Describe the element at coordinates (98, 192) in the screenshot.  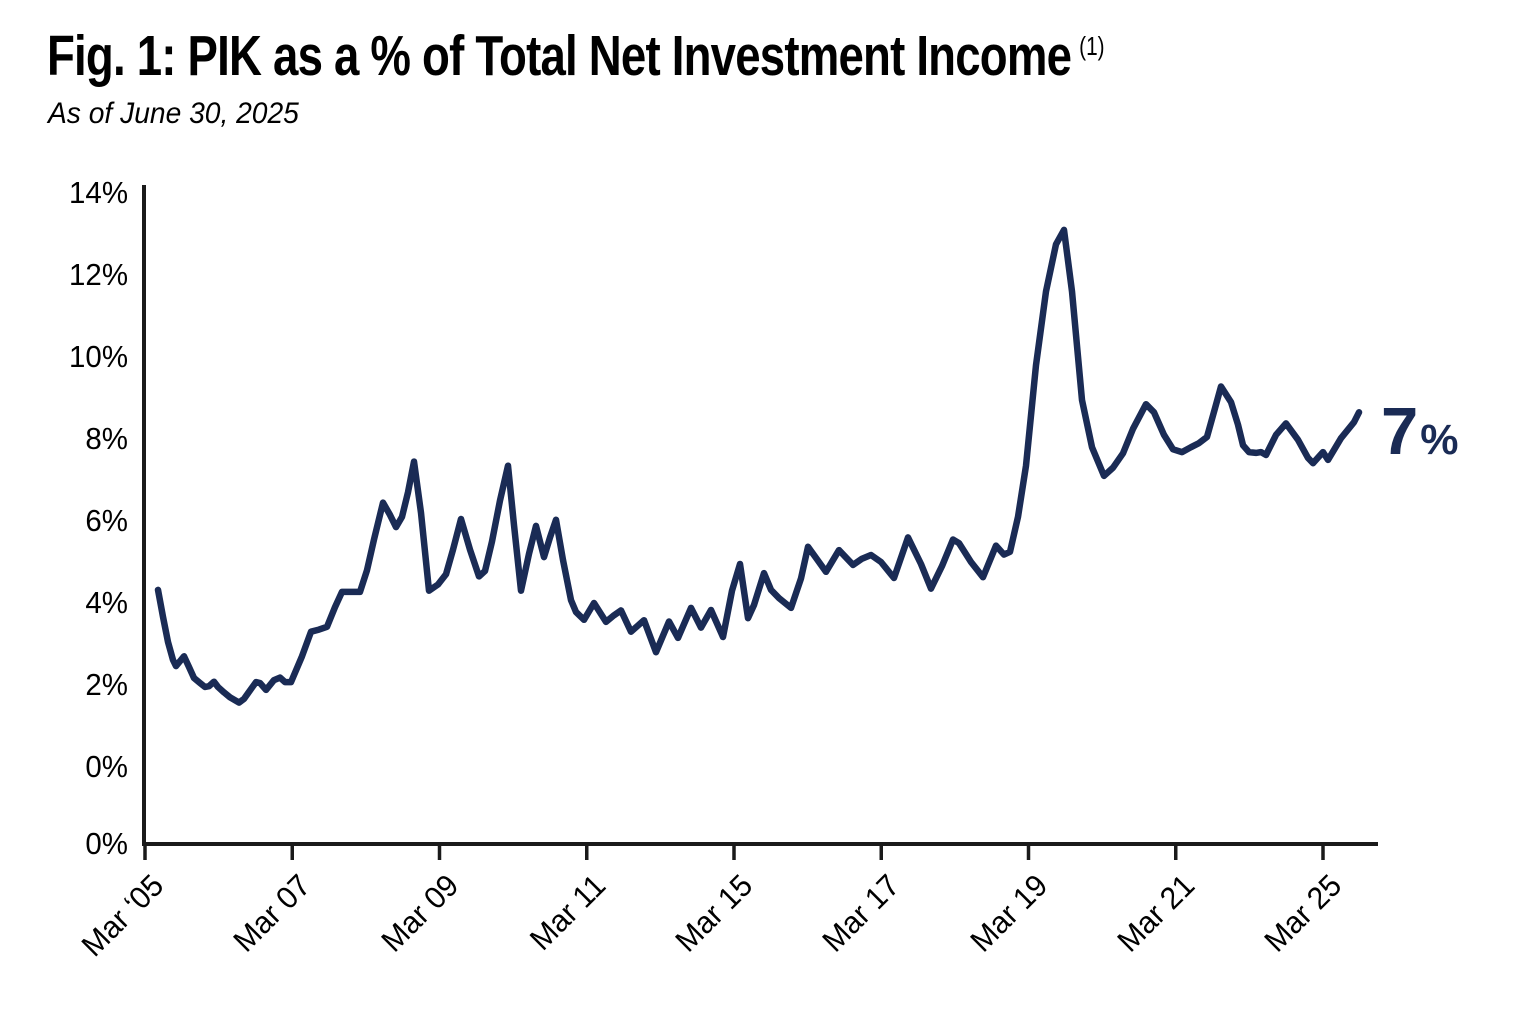
I see `y-axis-tick-label: 14%` at that location.